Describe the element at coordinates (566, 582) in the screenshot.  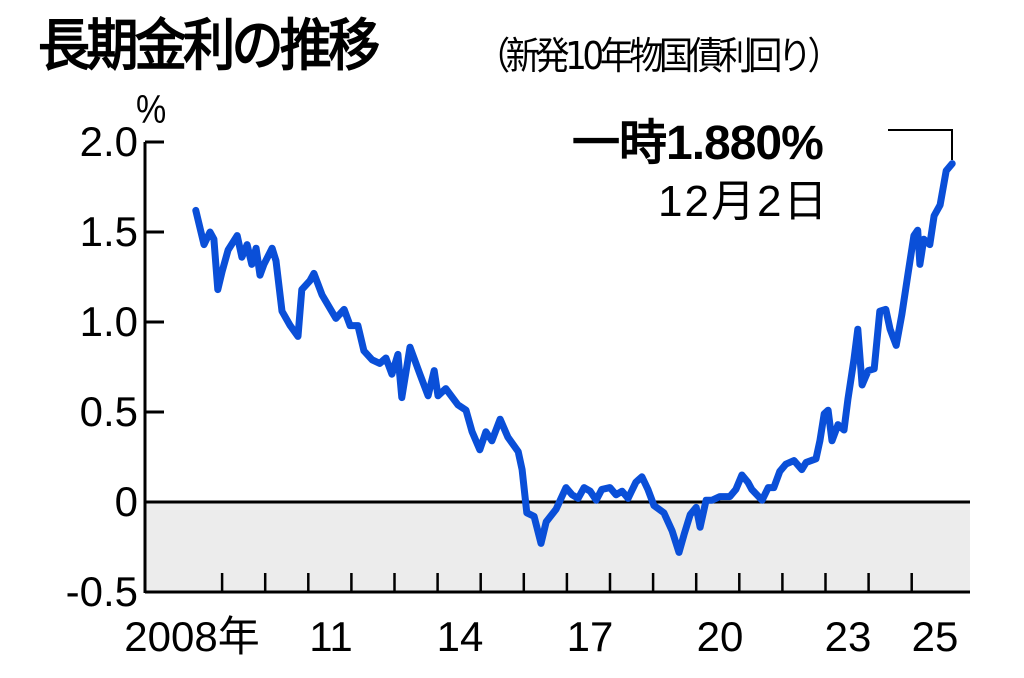
I see `x-ticks` at that location.